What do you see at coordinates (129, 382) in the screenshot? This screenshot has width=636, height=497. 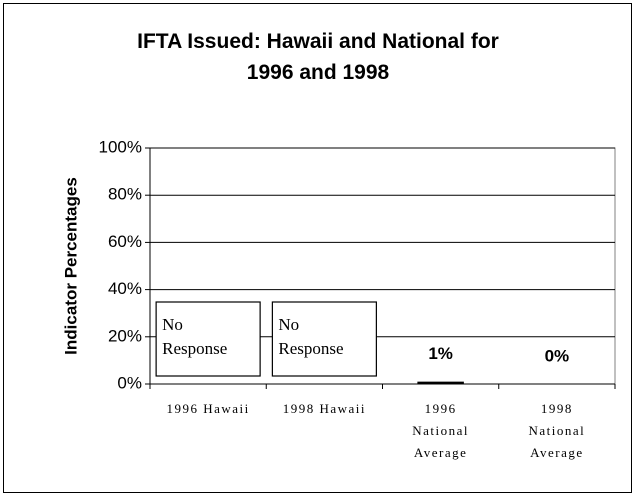 I see `y-tick-label: 0%` at bounding box center [129, 382].